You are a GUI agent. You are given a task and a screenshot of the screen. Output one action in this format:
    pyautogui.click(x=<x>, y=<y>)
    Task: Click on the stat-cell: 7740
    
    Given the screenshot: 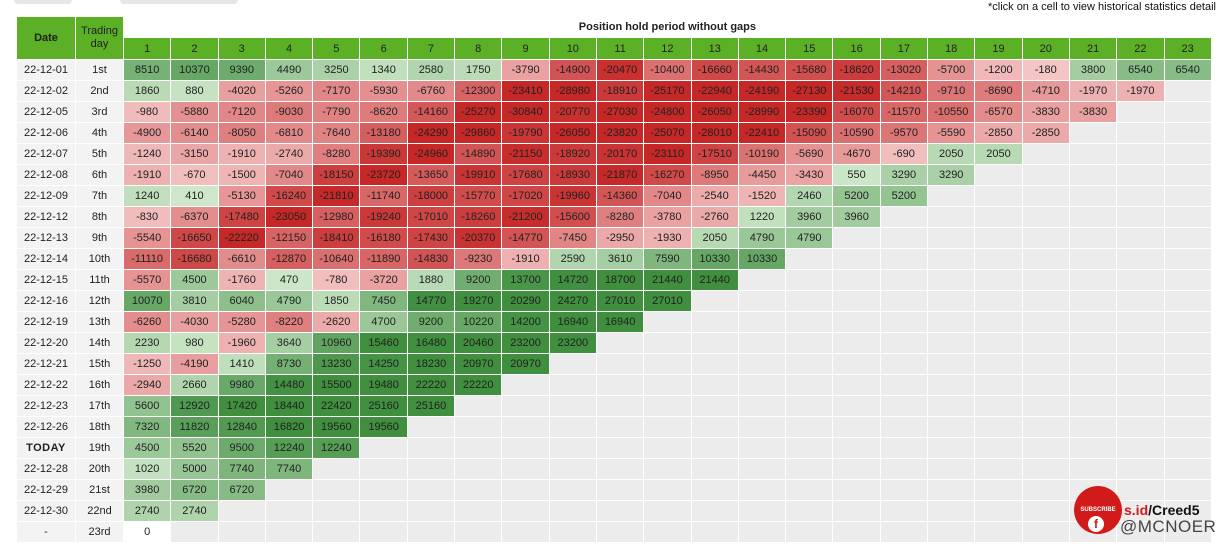 What is the action you would take?
    pyautogui.click(x=241, y=469)
    